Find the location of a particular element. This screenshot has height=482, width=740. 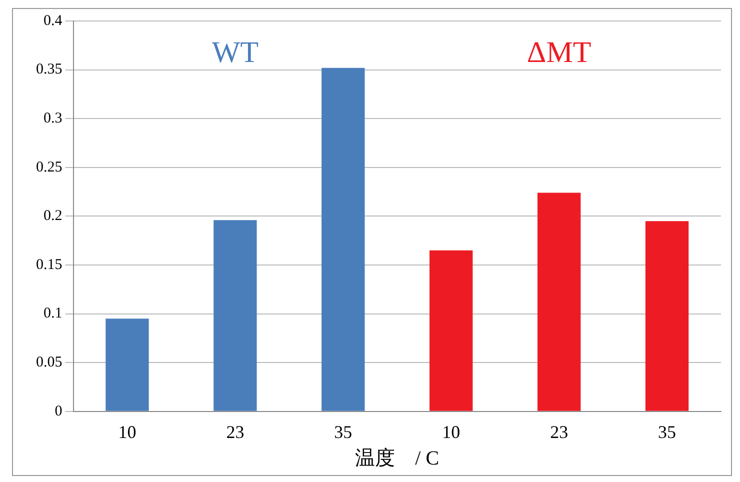

y-tick-label: 0.35 is located at coordinates (49, 70).